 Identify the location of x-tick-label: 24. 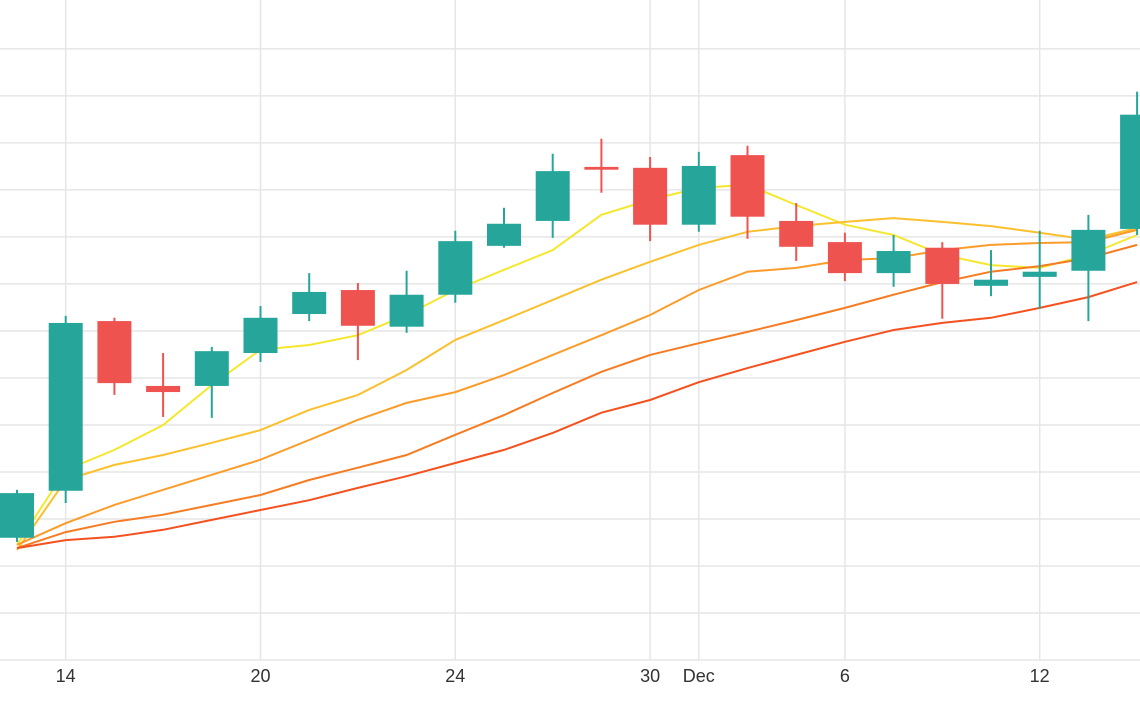
(455, 676).